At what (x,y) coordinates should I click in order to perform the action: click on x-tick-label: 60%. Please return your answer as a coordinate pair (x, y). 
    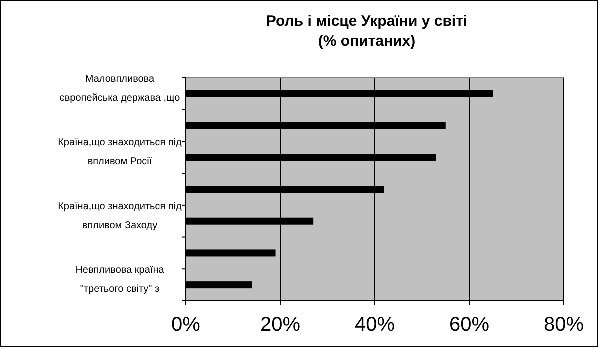
    Looking at the image, I should click on (469, 325).